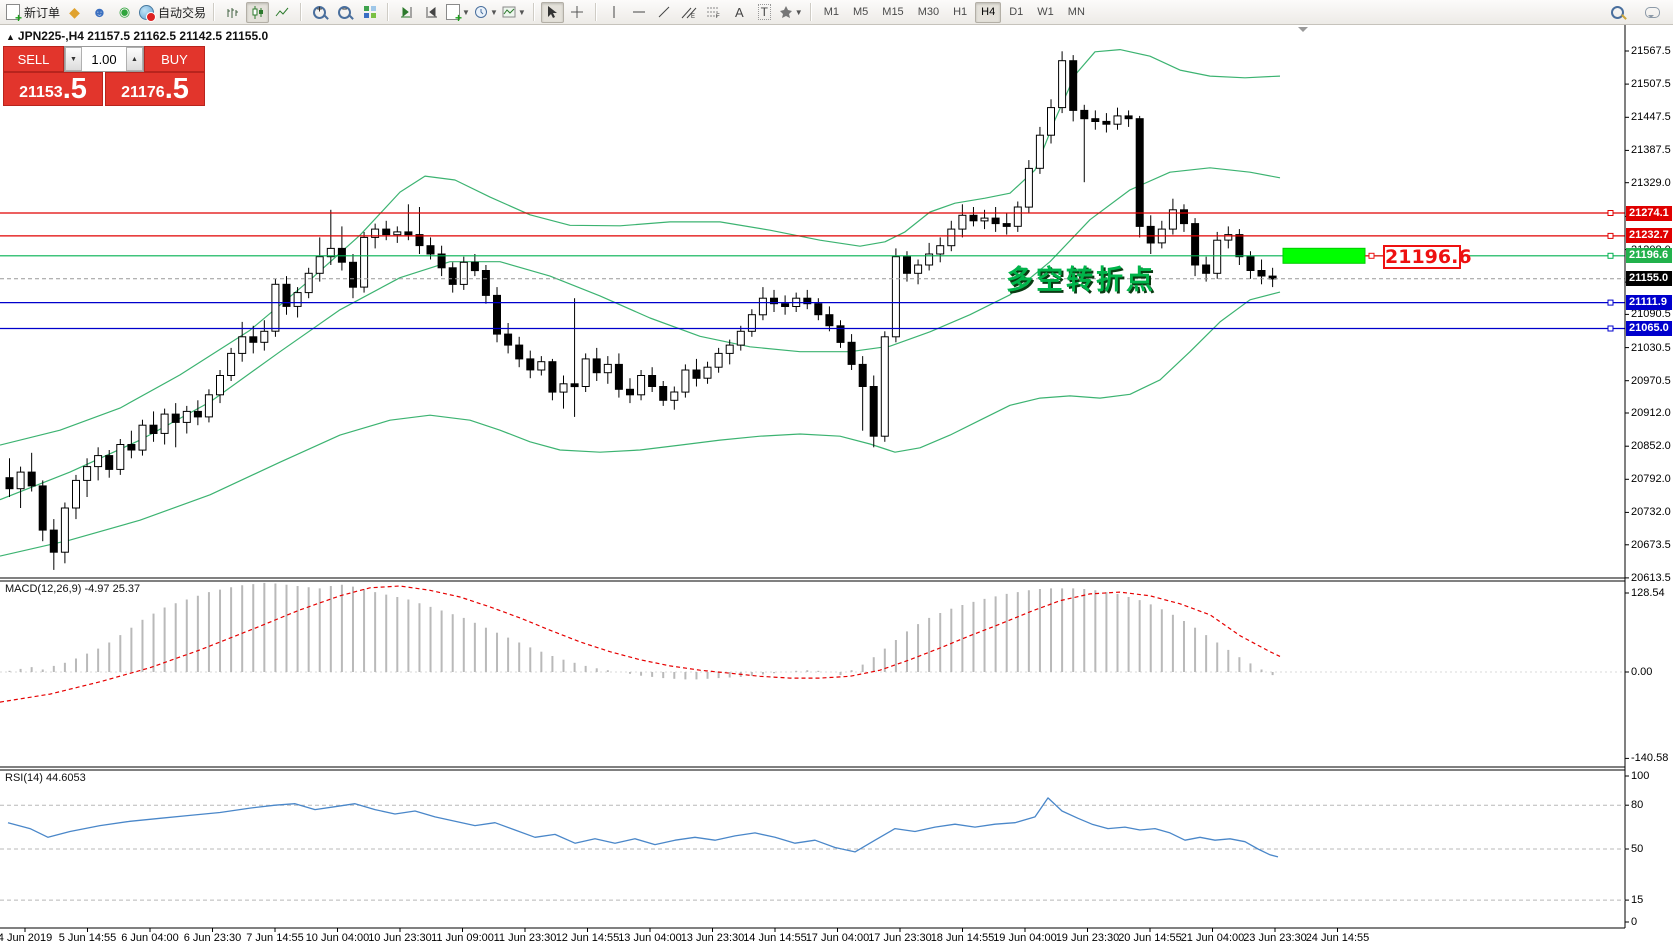  What do you see at coordinates (74, 12) in the screenshot?
I see `market-watch-button: ◆` at bounding box center [74, 12].